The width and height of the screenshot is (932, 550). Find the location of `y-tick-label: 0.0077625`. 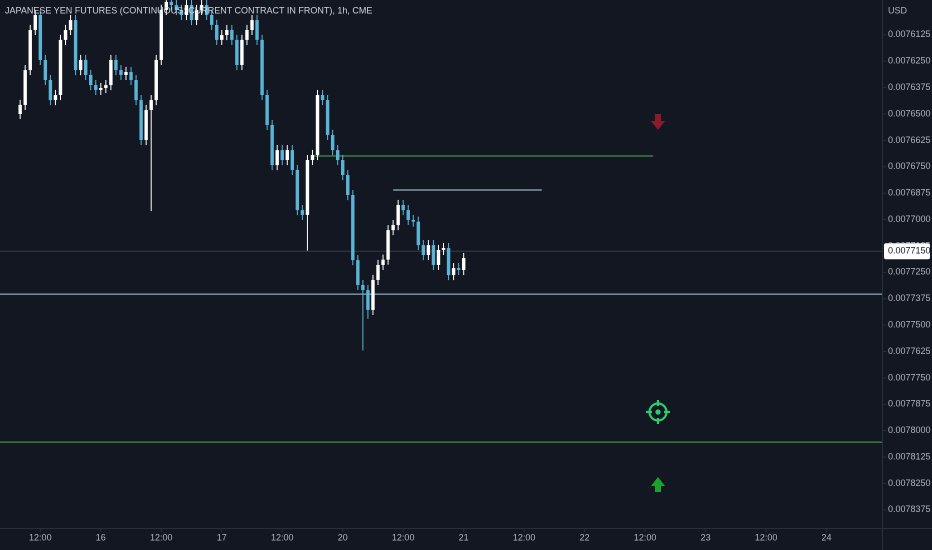

y-tick-label: 0.0077625 is located at coordinates (909, 351).